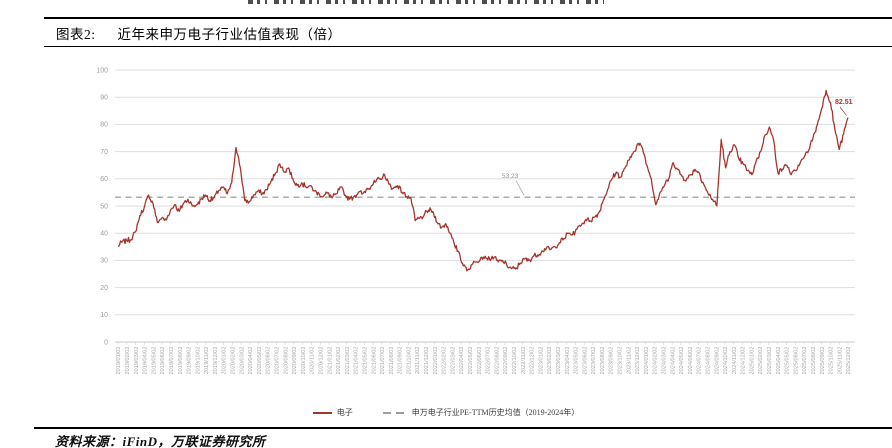 The height and width of the screenshot is (448, 892). Describe the element at coordinates (462, 361) in the screenshot. I see `svg-text: 2022/04/02` at that location.